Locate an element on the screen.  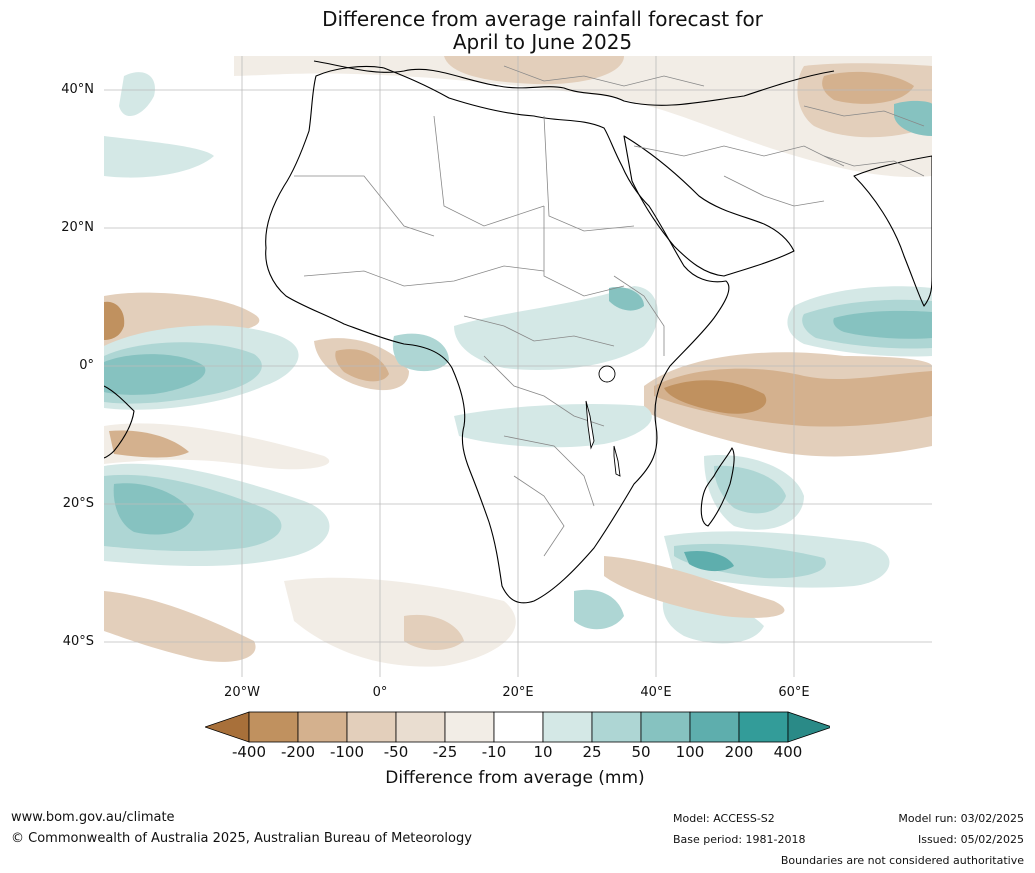
footer-base-period: Base period: 1981-2018 is located at coordinates (739, 839).